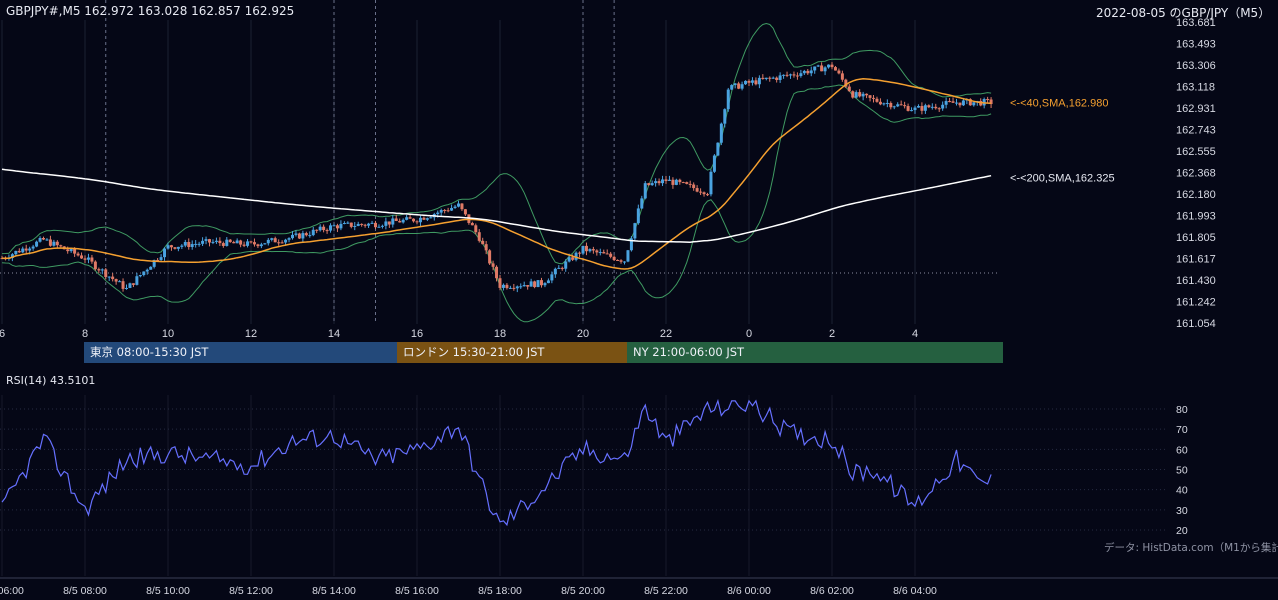 This screenshot has height=600, width=1278. What do you see at coordinates (417, 591) in the screenshot?
I see `date-tick-label: 8/5 16:00` at bounding box center [417, 591].